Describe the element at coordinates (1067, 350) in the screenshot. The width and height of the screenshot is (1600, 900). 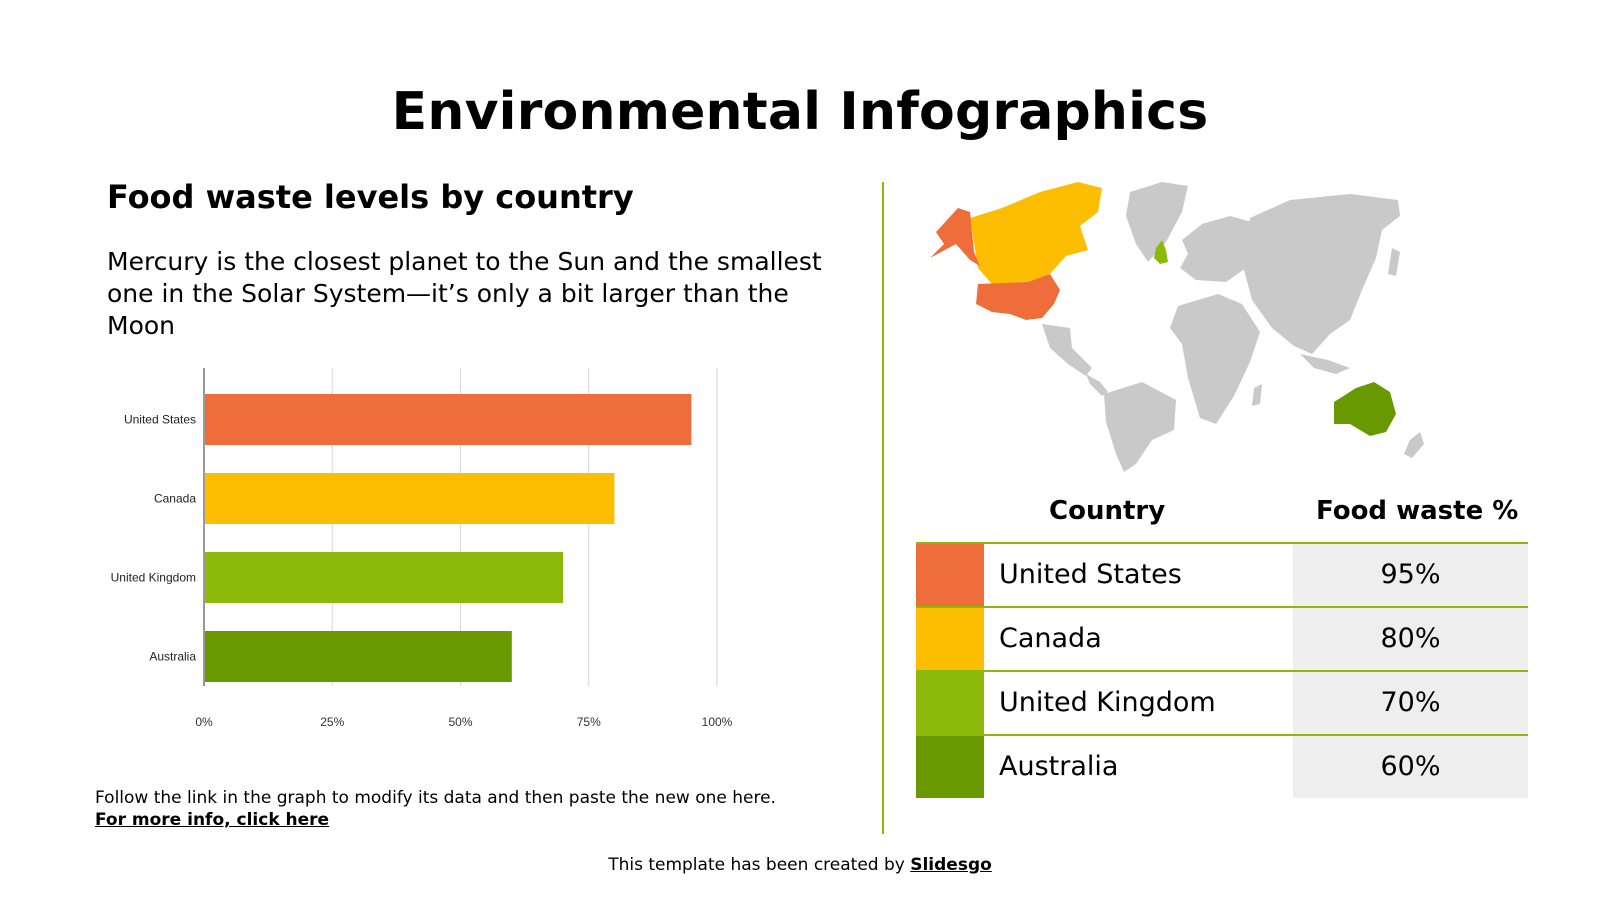
I see `mexico-shape` at that location.